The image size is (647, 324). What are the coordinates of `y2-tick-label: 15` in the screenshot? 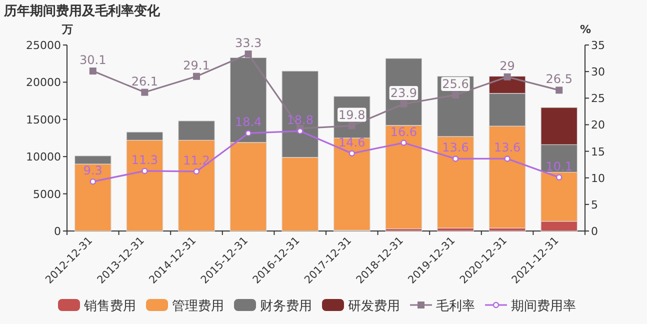 It's located at (598, 151).